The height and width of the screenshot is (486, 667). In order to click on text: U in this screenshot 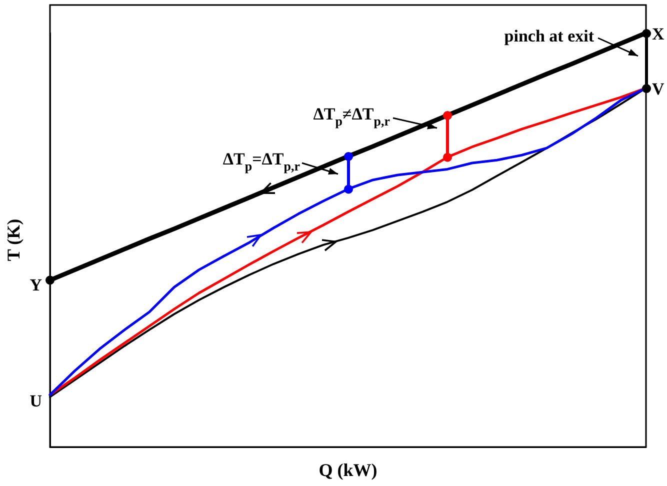, I will do `click(36, 400)`.